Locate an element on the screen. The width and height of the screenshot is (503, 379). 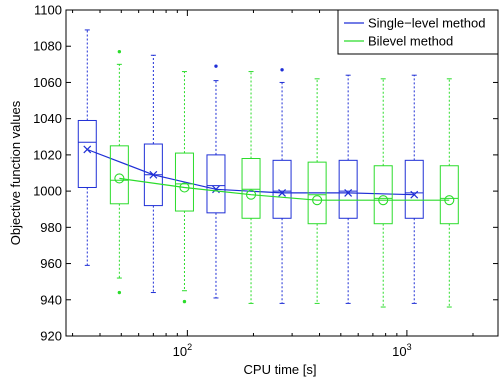
y-tick-label: 980 is located at coordinates (51, 227).